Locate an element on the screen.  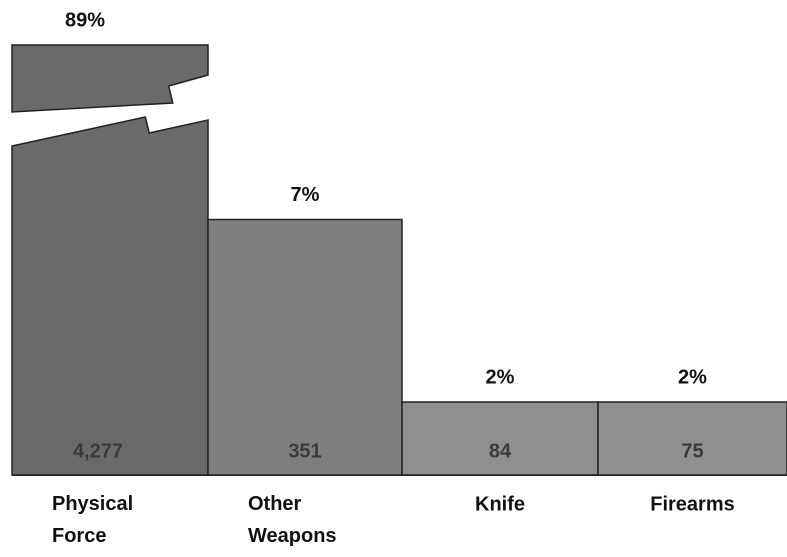
percent-label: 89% is located at coordinates (85, 20).